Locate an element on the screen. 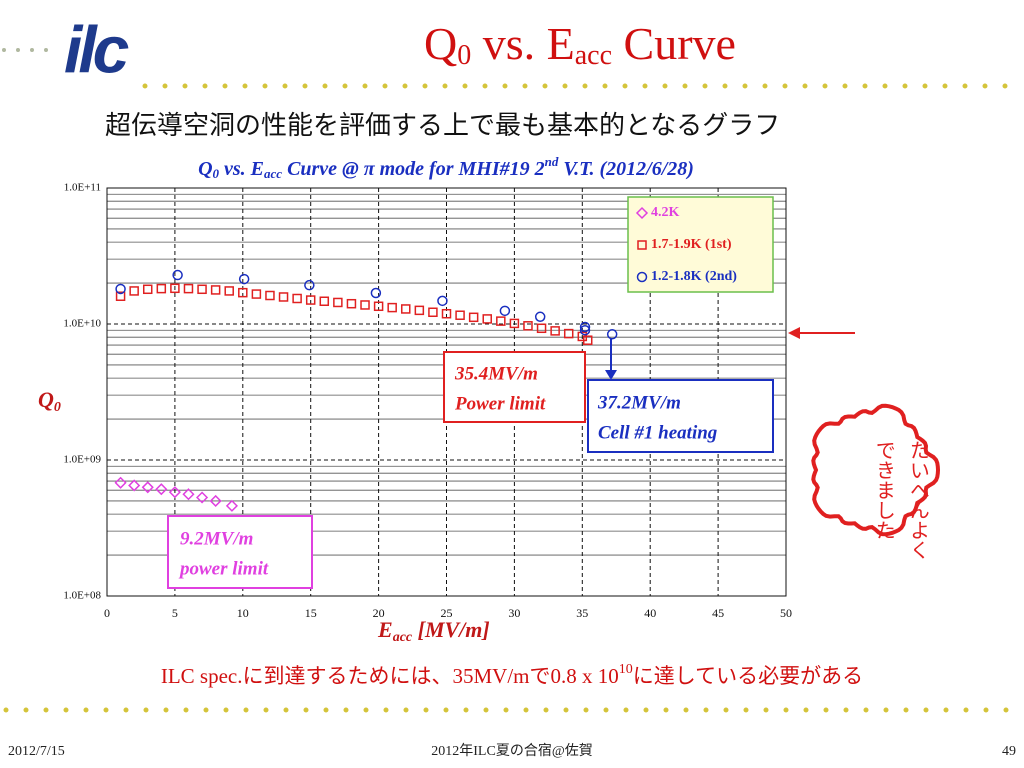 The image size is (1024, 768). y-label-sub: 0 is located at coordinates (57, 407).